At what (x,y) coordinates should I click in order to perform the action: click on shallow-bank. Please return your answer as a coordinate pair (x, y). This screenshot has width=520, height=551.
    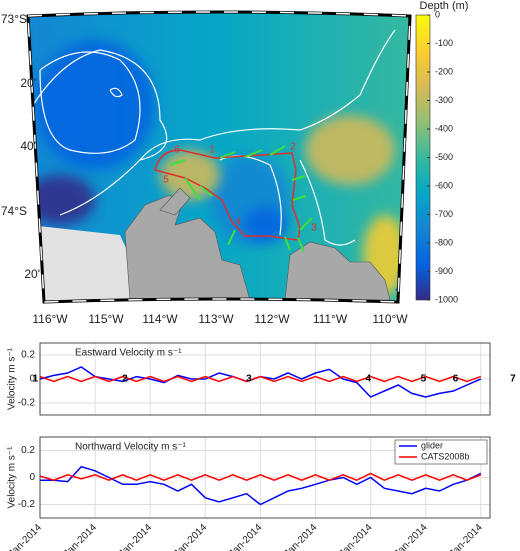
    Looking at the image, I should click on (350, 150).